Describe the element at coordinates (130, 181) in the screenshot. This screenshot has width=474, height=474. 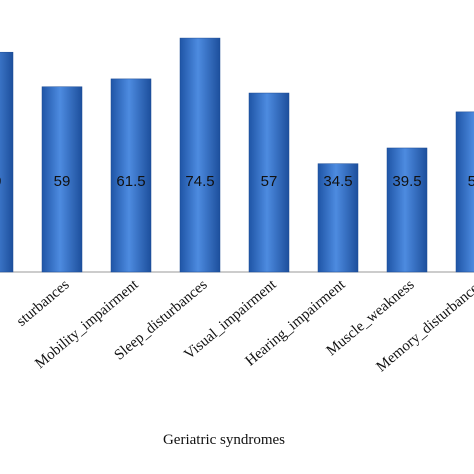
I see `value-label: 61.5` at that location.